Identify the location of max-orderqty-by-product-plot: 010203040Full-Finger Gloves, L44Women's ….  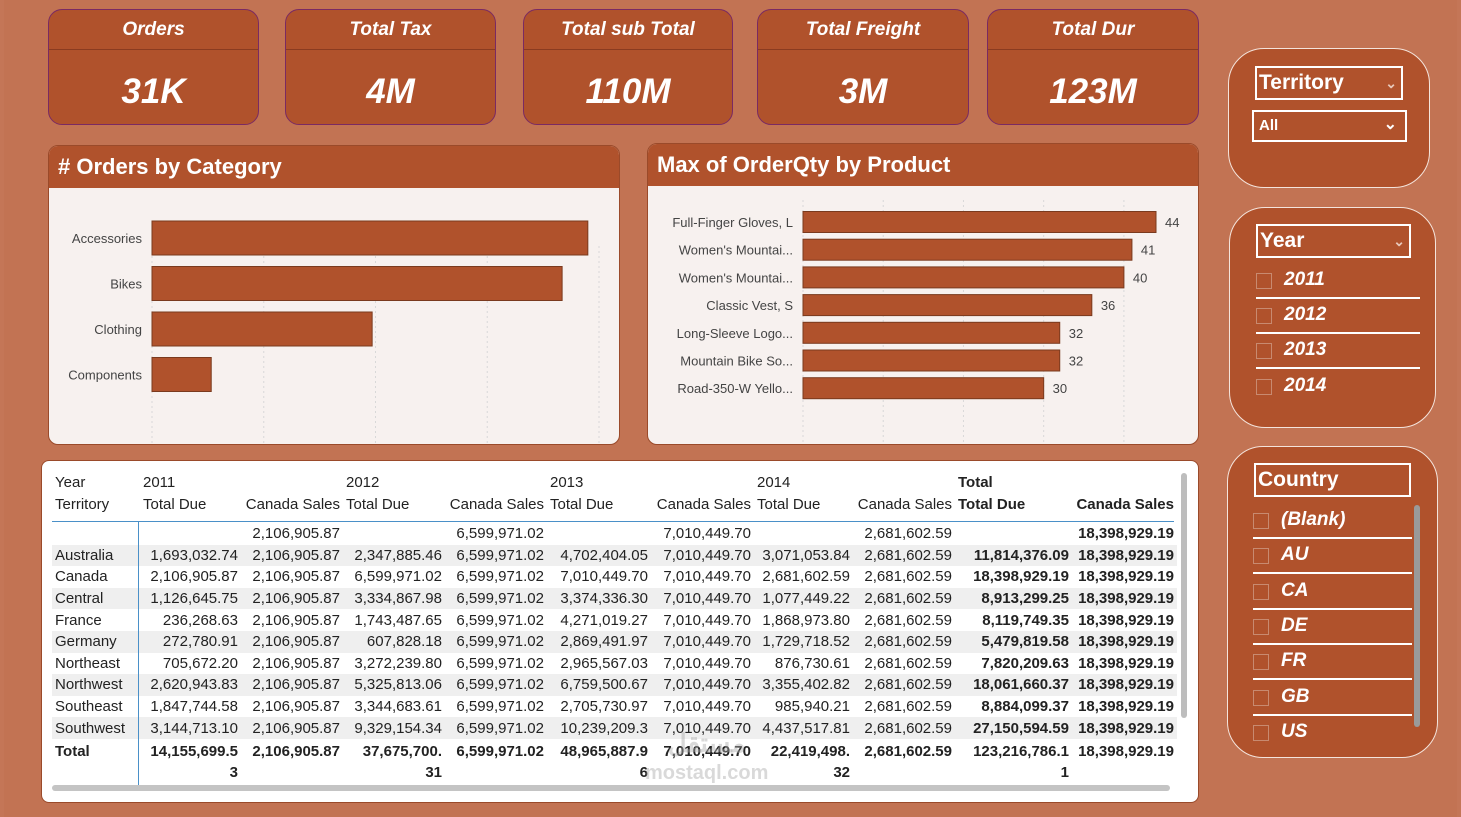
(925, 322).